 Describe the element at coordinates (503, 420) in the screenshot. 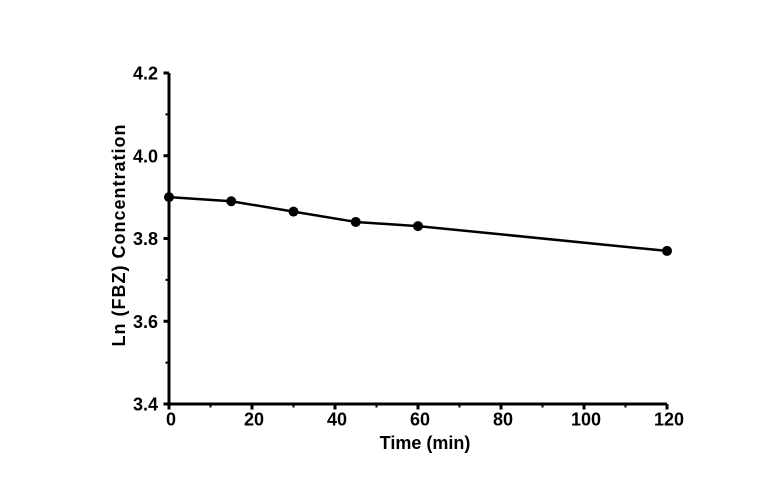

I see `x-tick-label: 80` at that location.